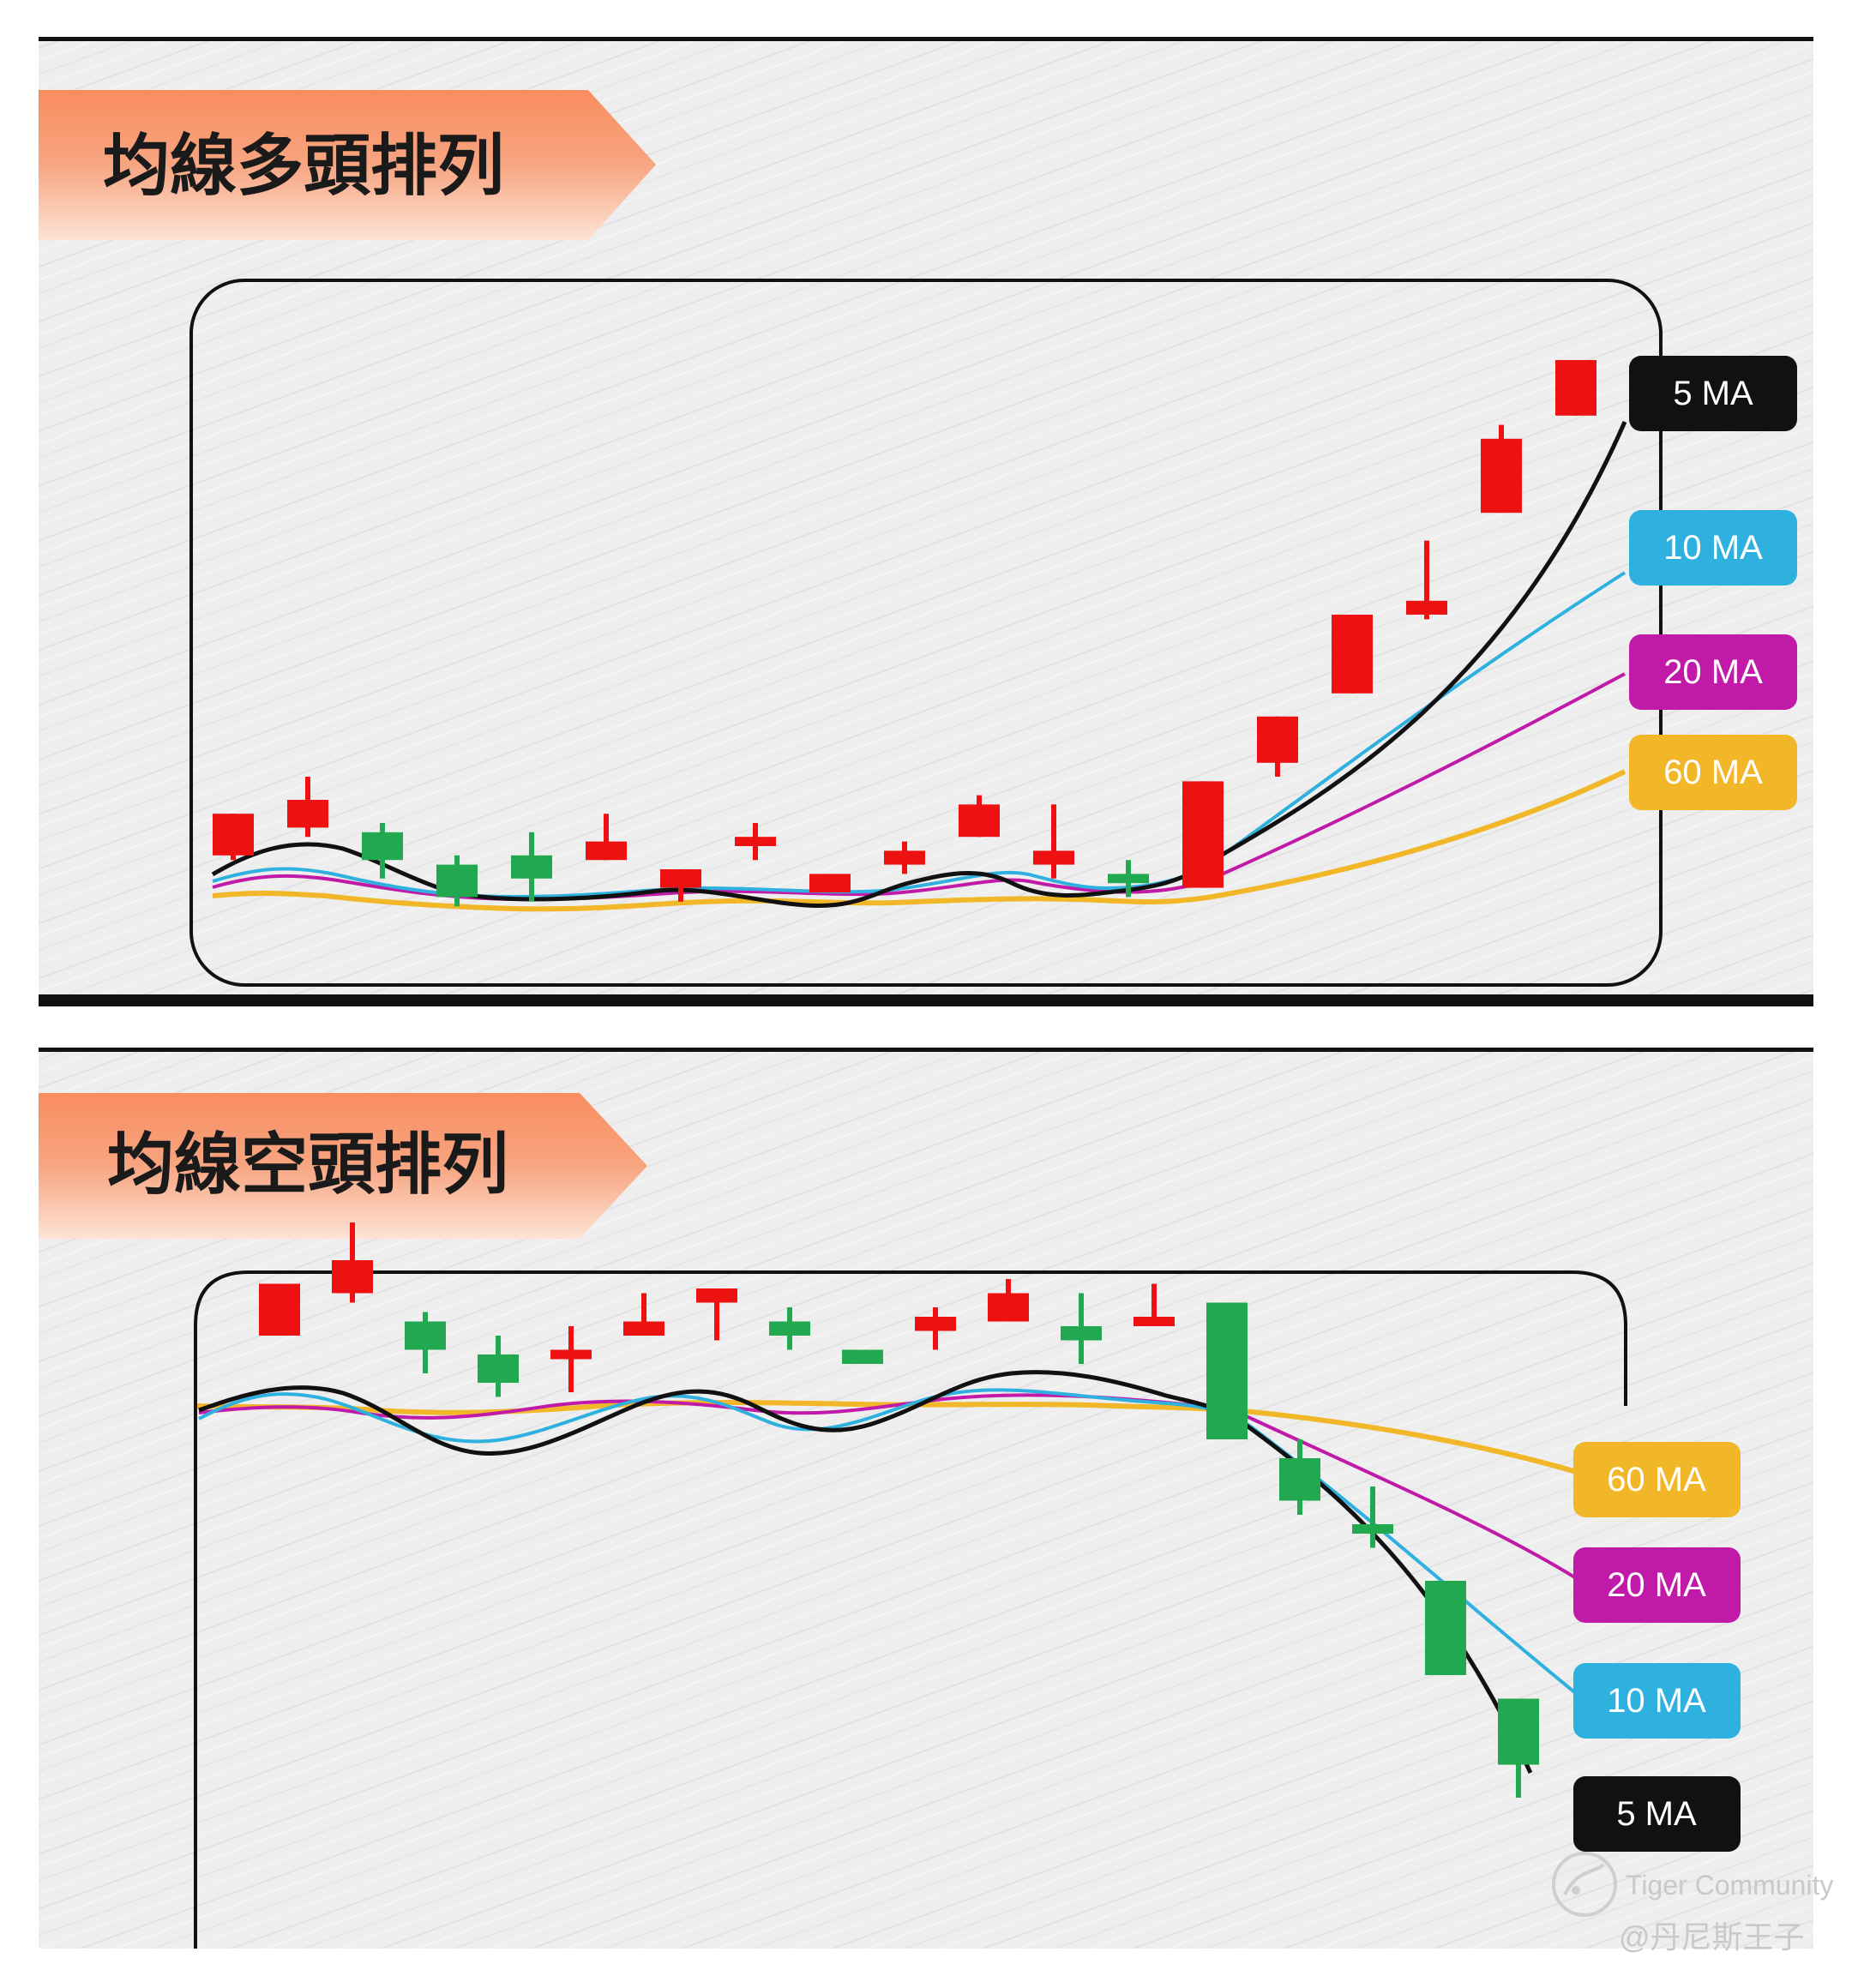 The image size is (1852, 1988). I want to click on legend-label-60ma-bearish: 60 MA, so click(1656, 1480).